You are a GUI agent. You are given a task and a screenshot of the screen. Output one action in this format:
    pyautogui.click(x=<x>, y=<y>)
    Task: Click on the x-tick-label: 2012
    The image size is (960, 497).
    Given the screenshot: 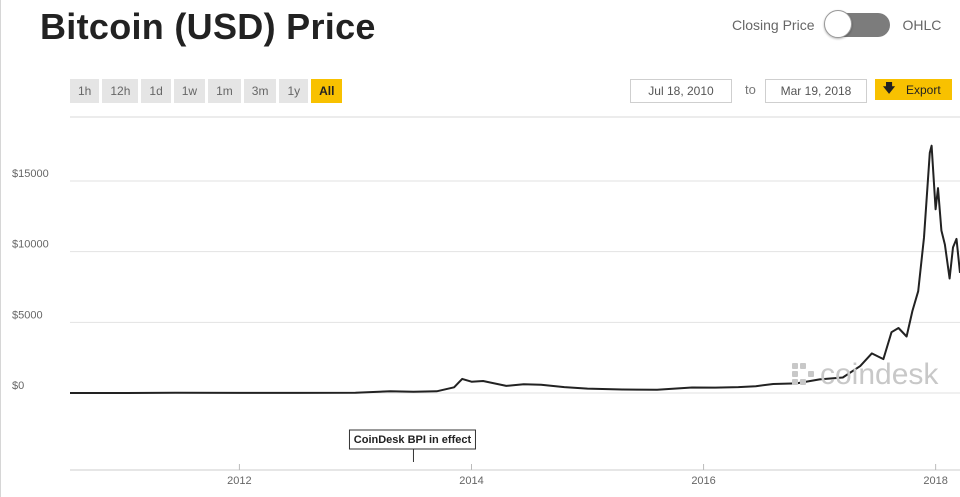 What is the action you would take?
    pyautogui.click(x=239, y=481)
    